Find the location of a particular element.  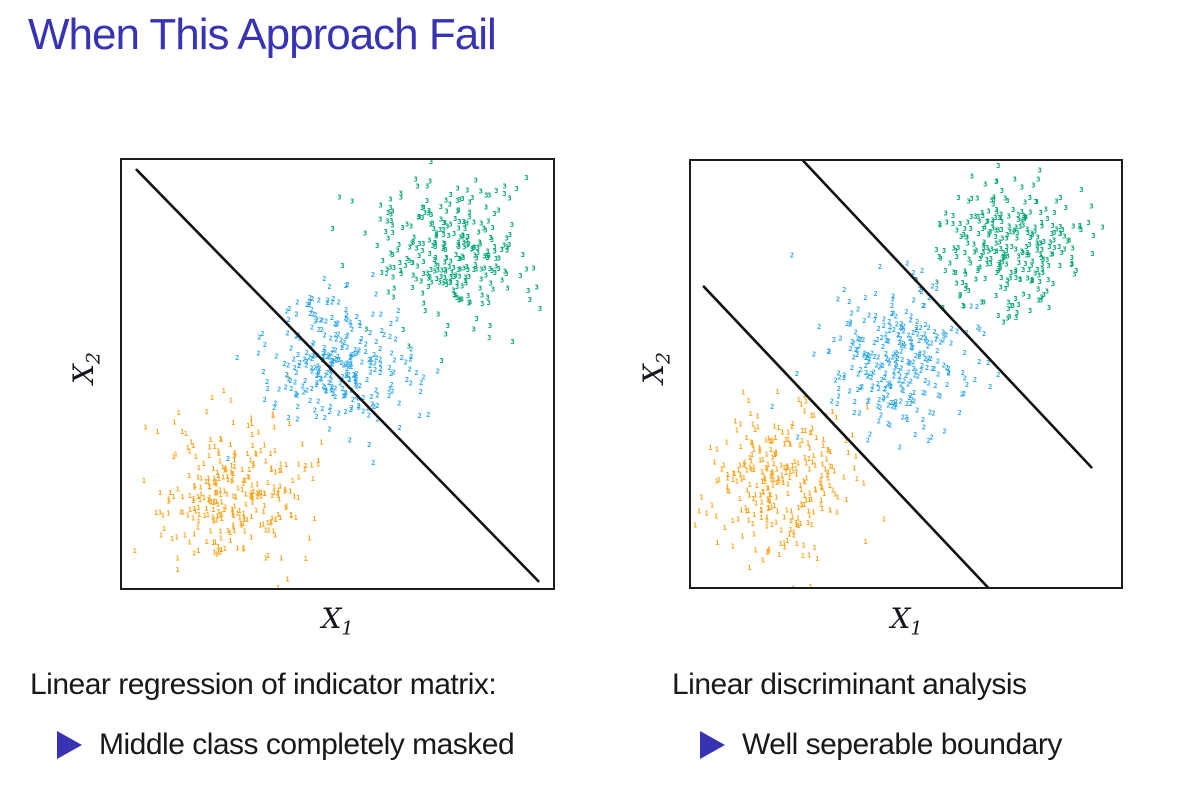

right-bullet-text: Well seperable boundary is located at coordinates (902, 744).